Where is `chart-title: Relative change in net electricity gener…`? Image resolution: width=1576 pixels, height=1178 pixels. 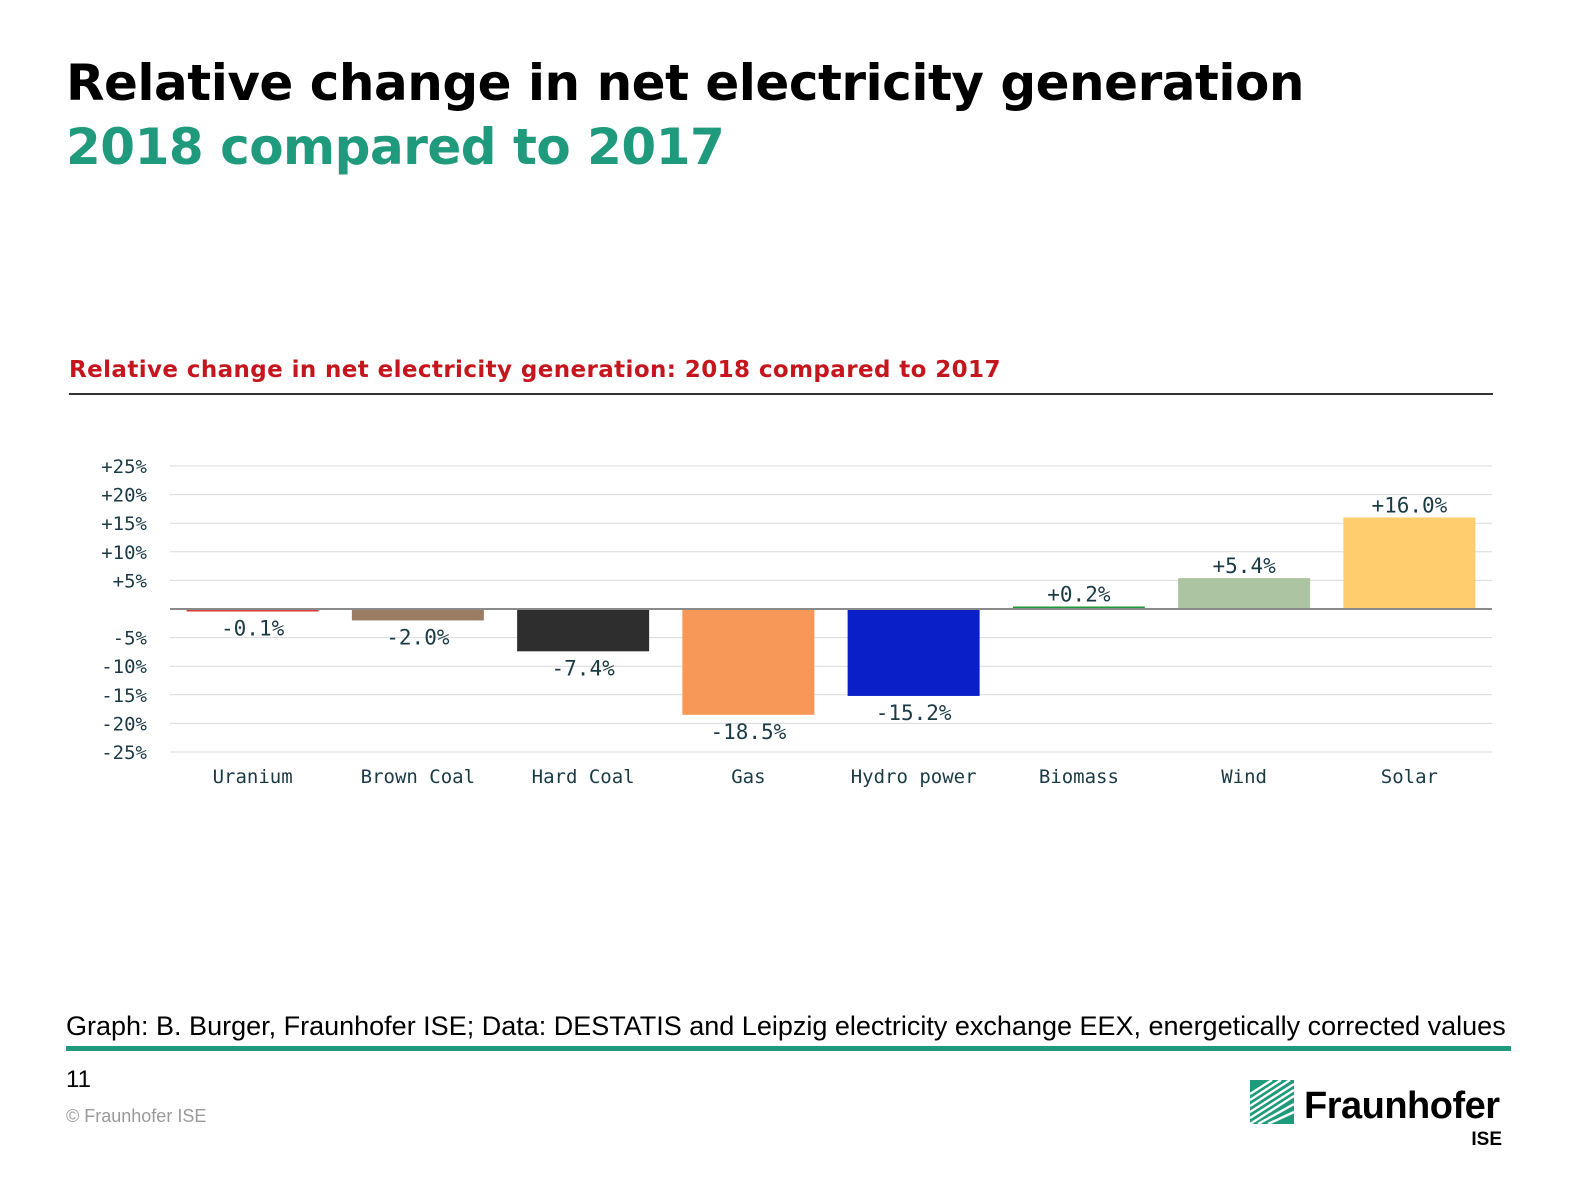 chart-title: Relative change in net electricity gener… is located at coordinates (535, 370).